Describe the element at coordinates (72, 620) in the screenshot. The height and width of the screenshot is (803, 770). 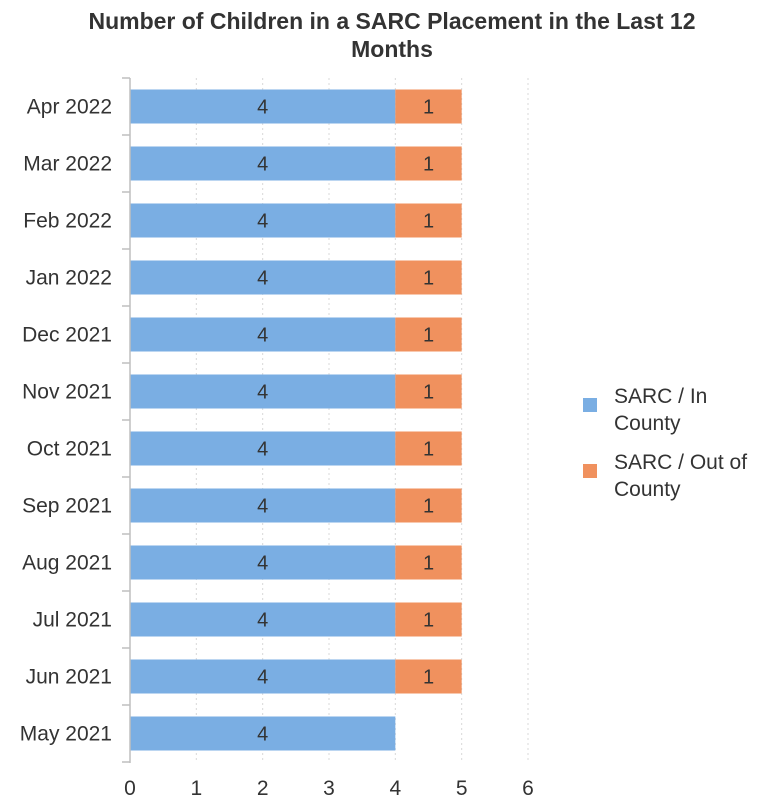
I see `y-category-label: Jul 2021` at that location.